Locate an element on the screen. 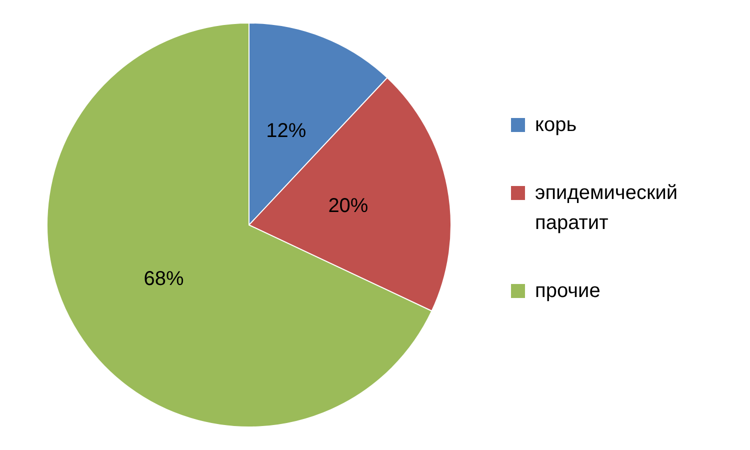 The width and height of the screenshot is (750, 450). data-label: 68% is located at coordinates (164, 279).